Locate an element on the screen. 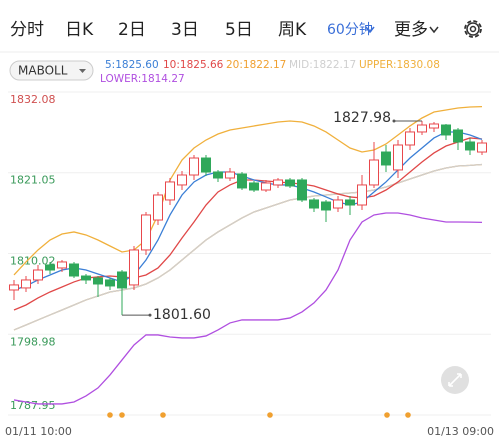 This screenshot has width=499, height=441. legend-entry: 20:1822.17 is located at coordinates (256, 65).